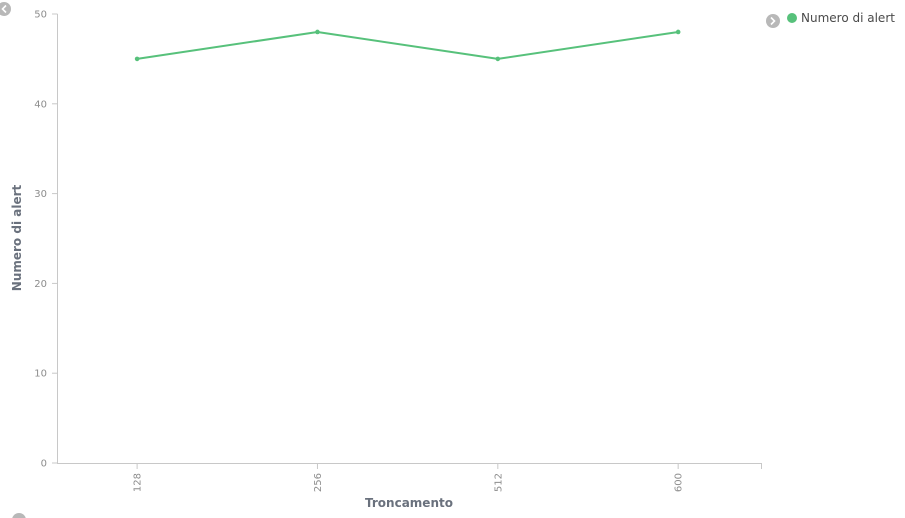 This screenshot has height=518, width=905. Describe the element at coordinates (40, 374) in the screenshot. I see `y-tick-label: 10` at that location.